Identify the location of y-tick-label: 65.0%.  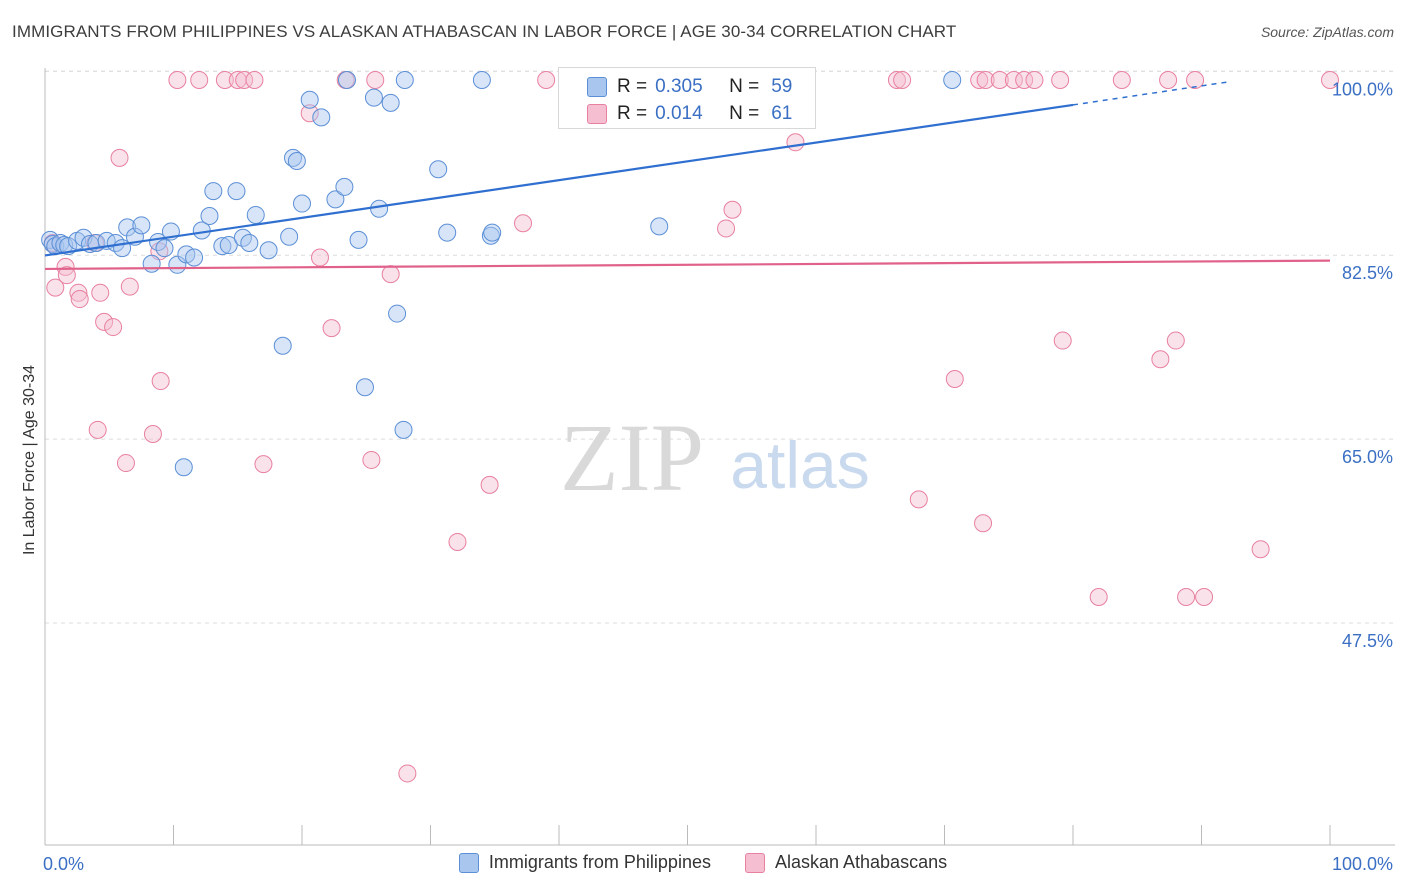
(1367, 457).